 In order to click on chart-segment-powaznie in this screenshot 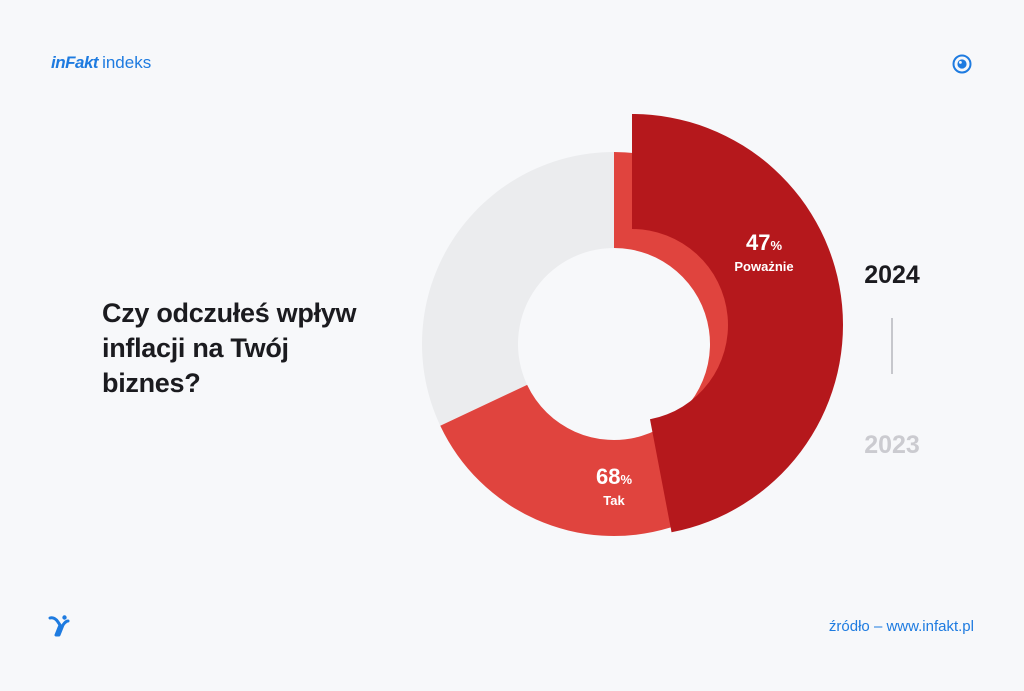, I will do `click(738, 323)`.